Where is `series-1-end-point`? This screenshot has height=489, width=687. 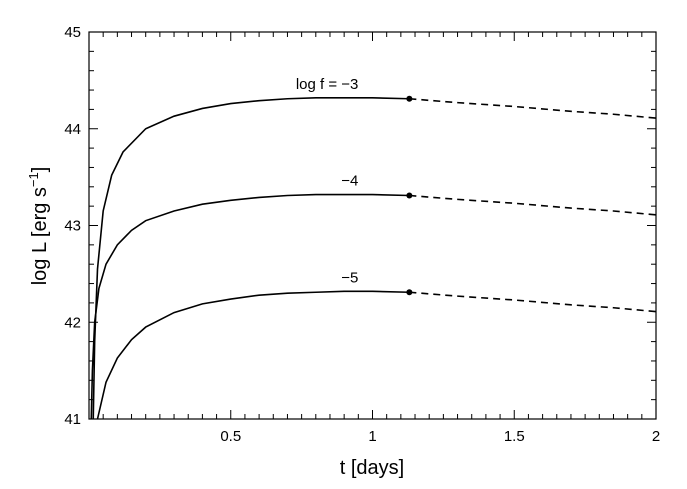
series-1-end-point is located at coordinates (409, 195).